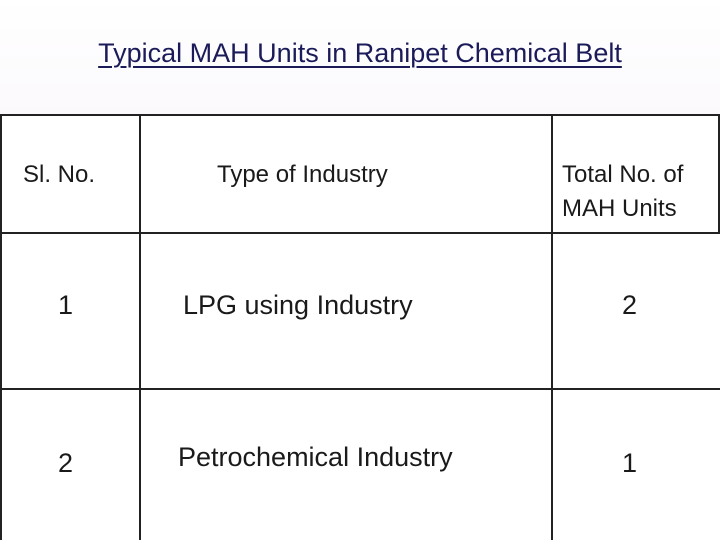 Image resolution: width=720 pixels, height=542 pixels. Describe the element at coordinates (623, 174) in the screenshot. I see `header-total-line-1: Total No. of` at that location.